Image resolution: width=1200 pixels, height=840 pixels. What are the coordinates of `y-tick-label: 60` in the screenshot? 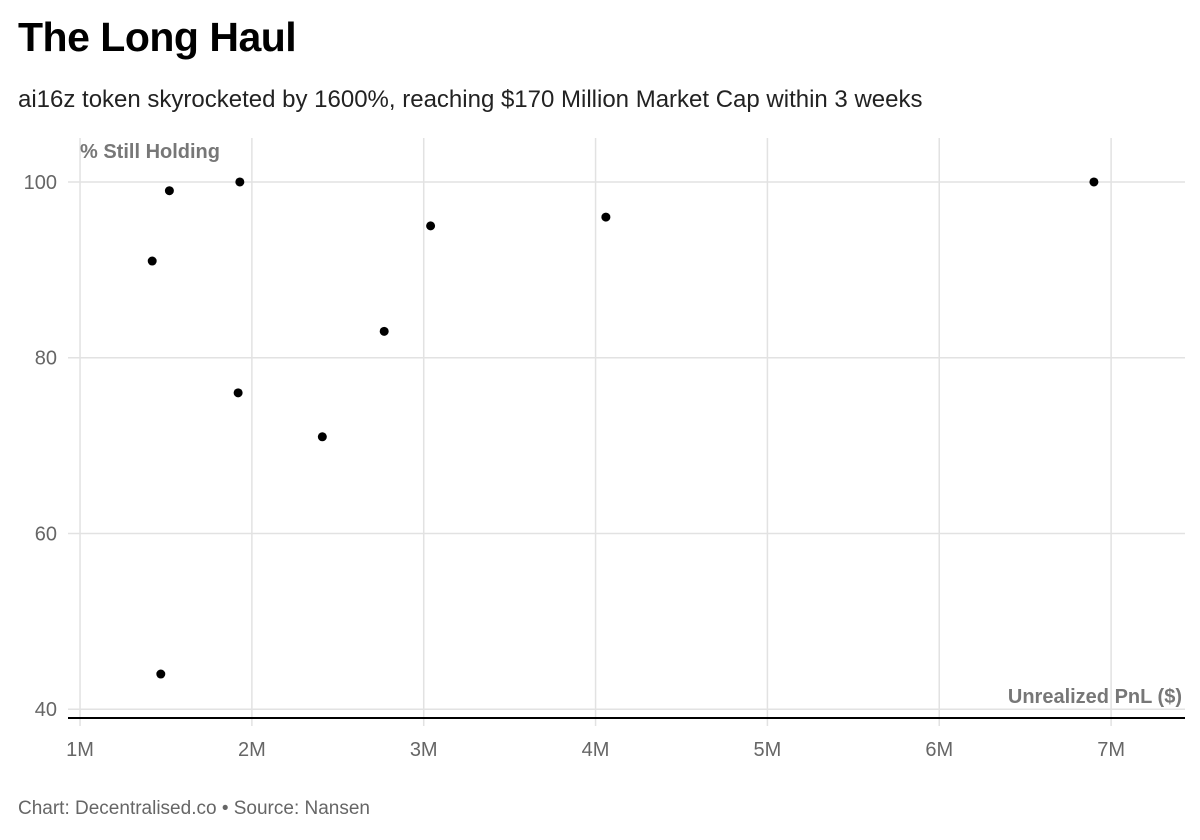 It's located at (46, 534).